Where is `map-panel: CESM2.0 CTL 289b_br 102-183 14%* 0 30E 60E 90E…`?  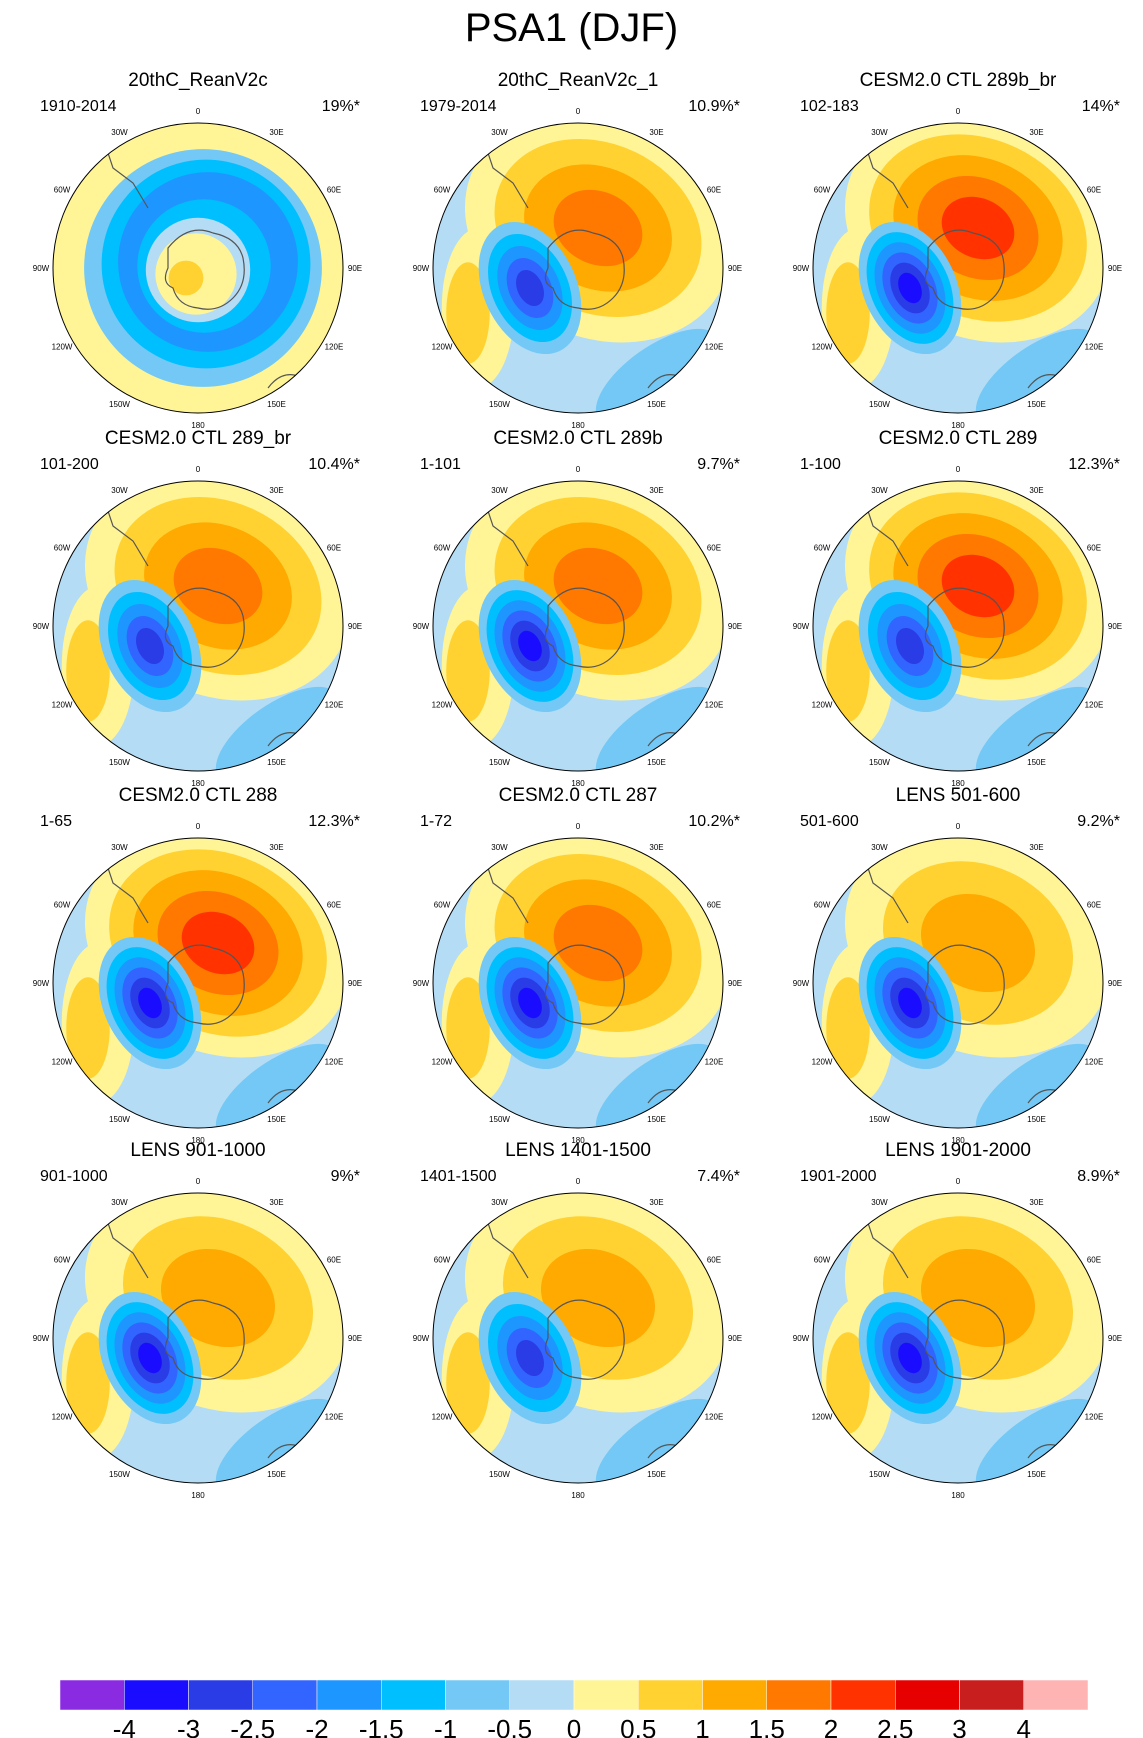 map-panel: CESM2.0 CTL 289b_br 102-183 14%* 0 30E 60E 90E… is located at coordinates (955, 270).